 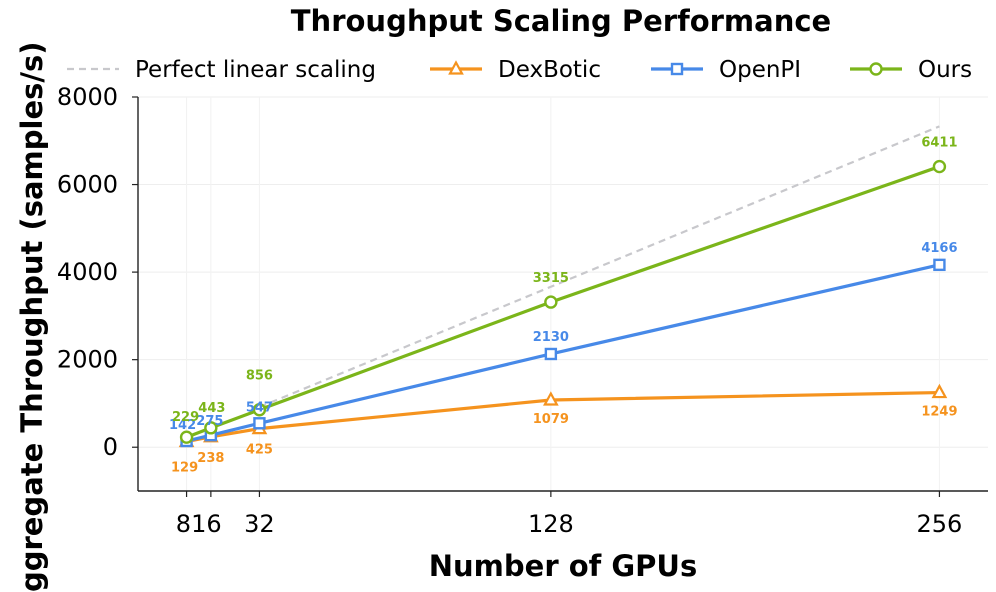 What do you see at coordinates (561, 21) in the screenshot?
I see `chart-title: Throughput Scaling Performance` at bounding box center [561, 21].